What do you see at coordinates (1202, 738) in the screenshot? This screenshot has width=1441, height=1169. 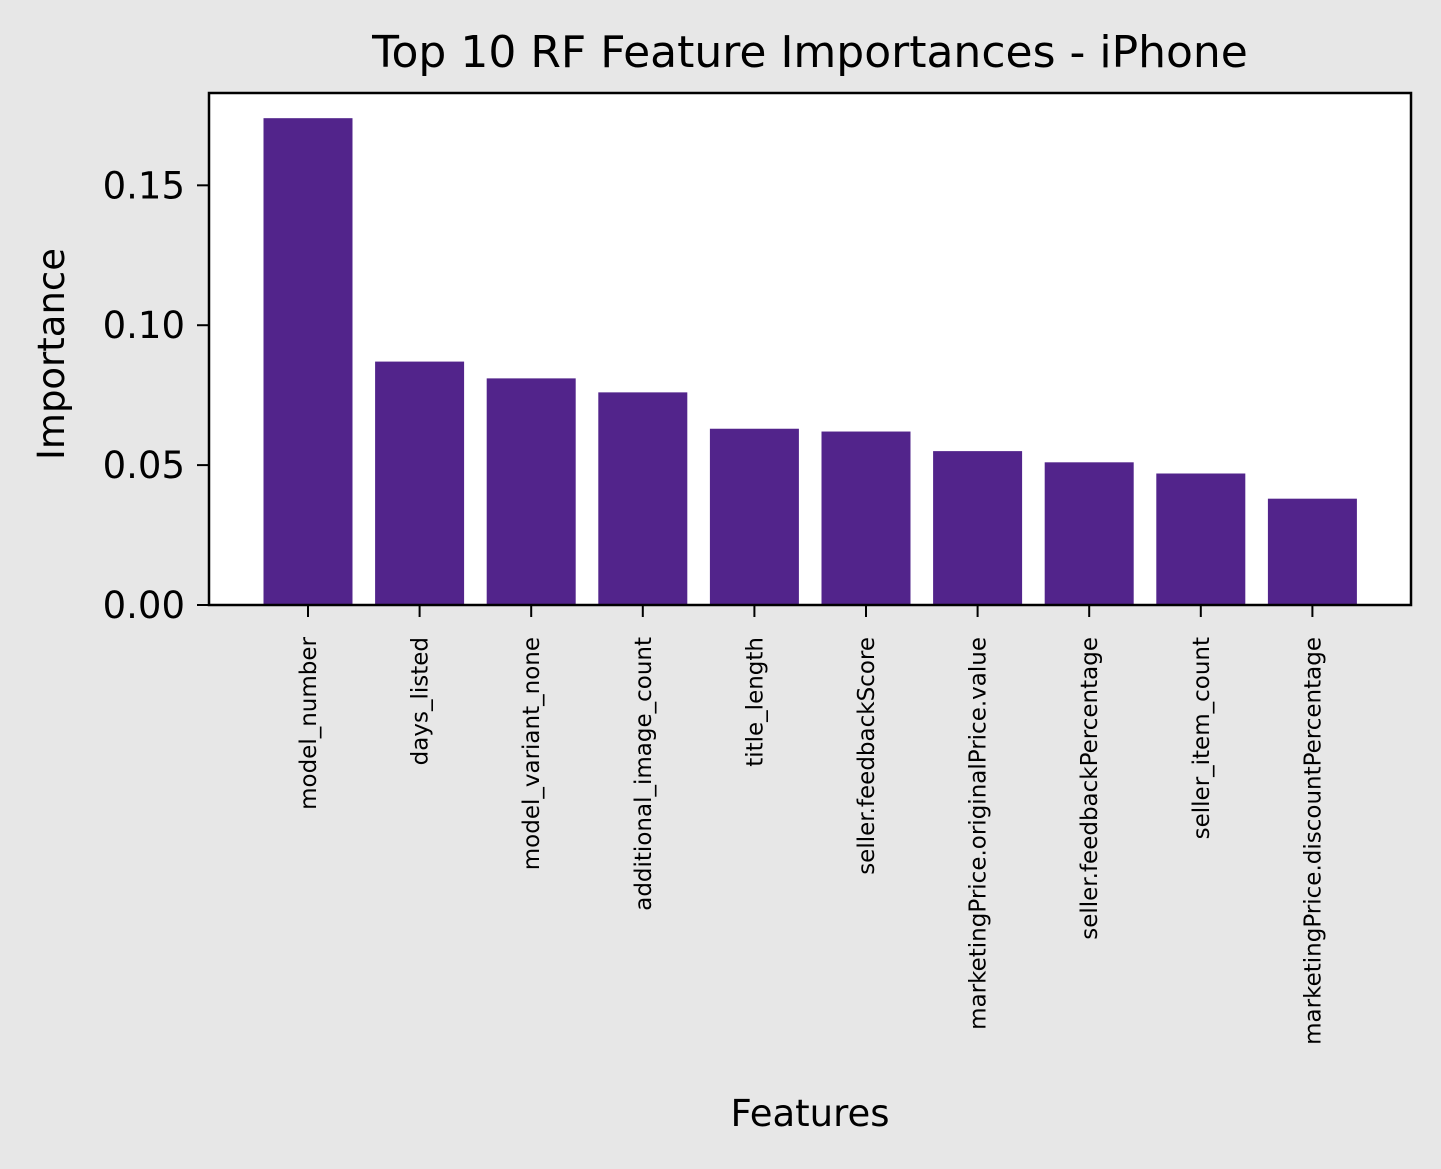 I see `x-tick-label: seller_item_count` at bounding box center [1202, 738].